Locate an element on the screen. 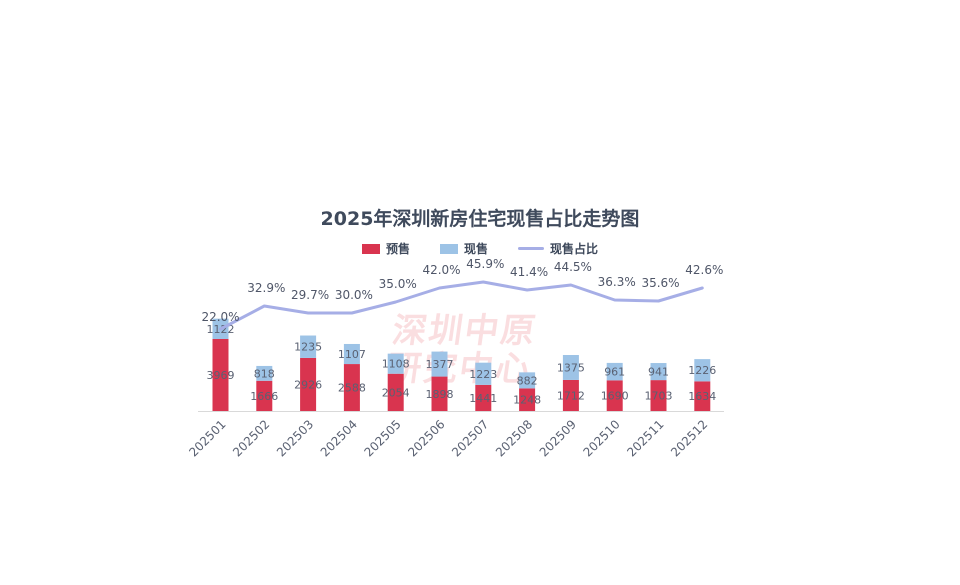  ratio-label-202502: 32.9% is located at coordinates (266, 288).